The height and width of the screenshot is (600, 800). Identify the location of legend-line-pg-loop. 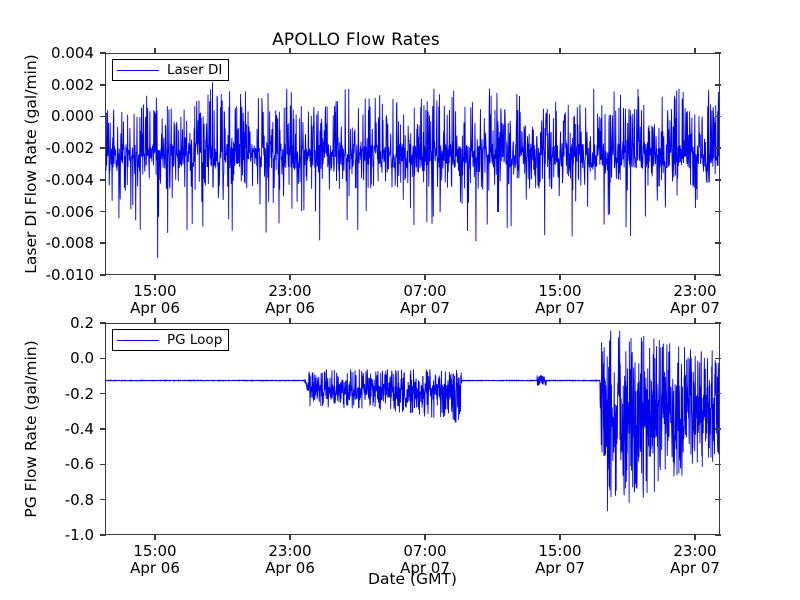
(138, 340).